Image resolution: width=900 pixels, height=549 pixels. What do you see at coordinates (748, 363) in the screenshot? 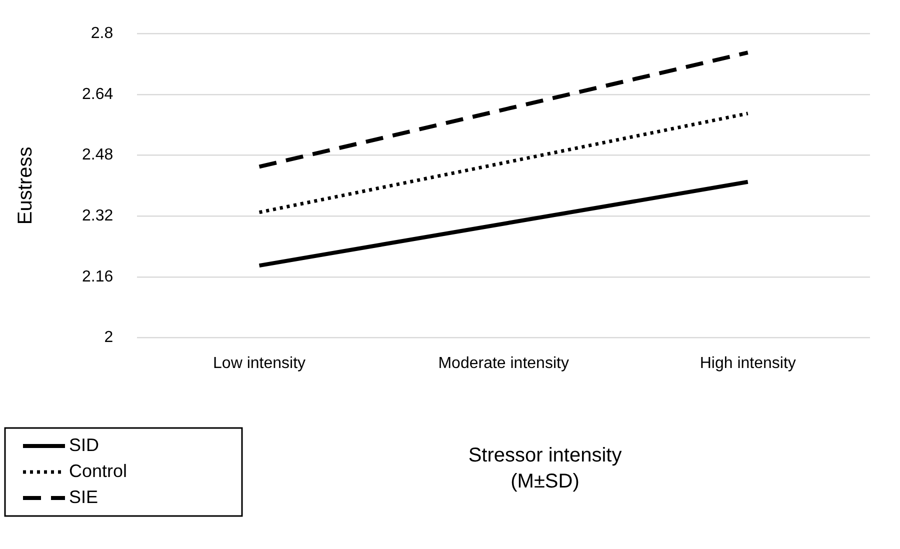
I see `x-tick-label: High intensity` at bounding box center [748, 363].